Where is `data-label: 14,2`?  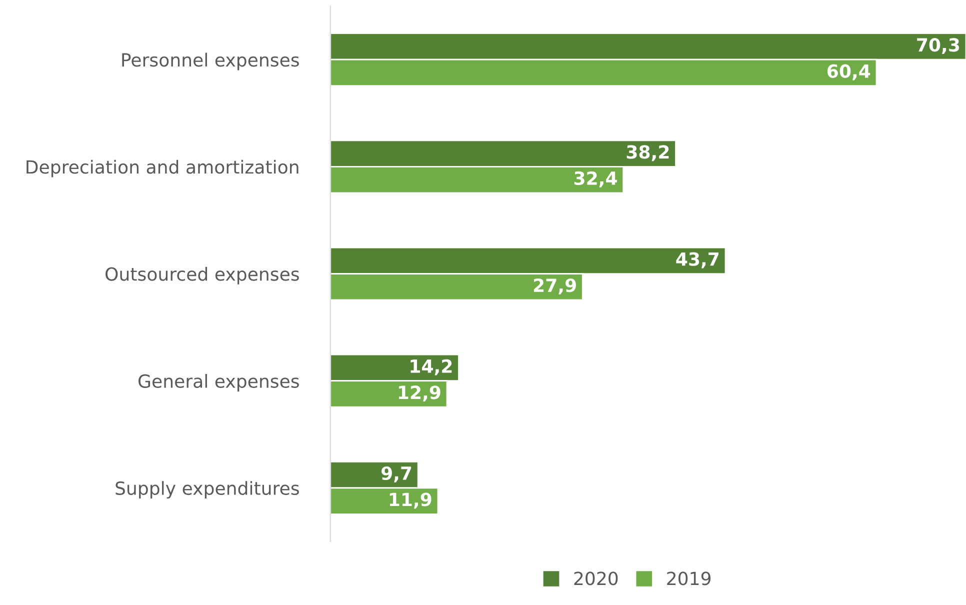 data-label: 14,2 is located at coordinates (431, 367).